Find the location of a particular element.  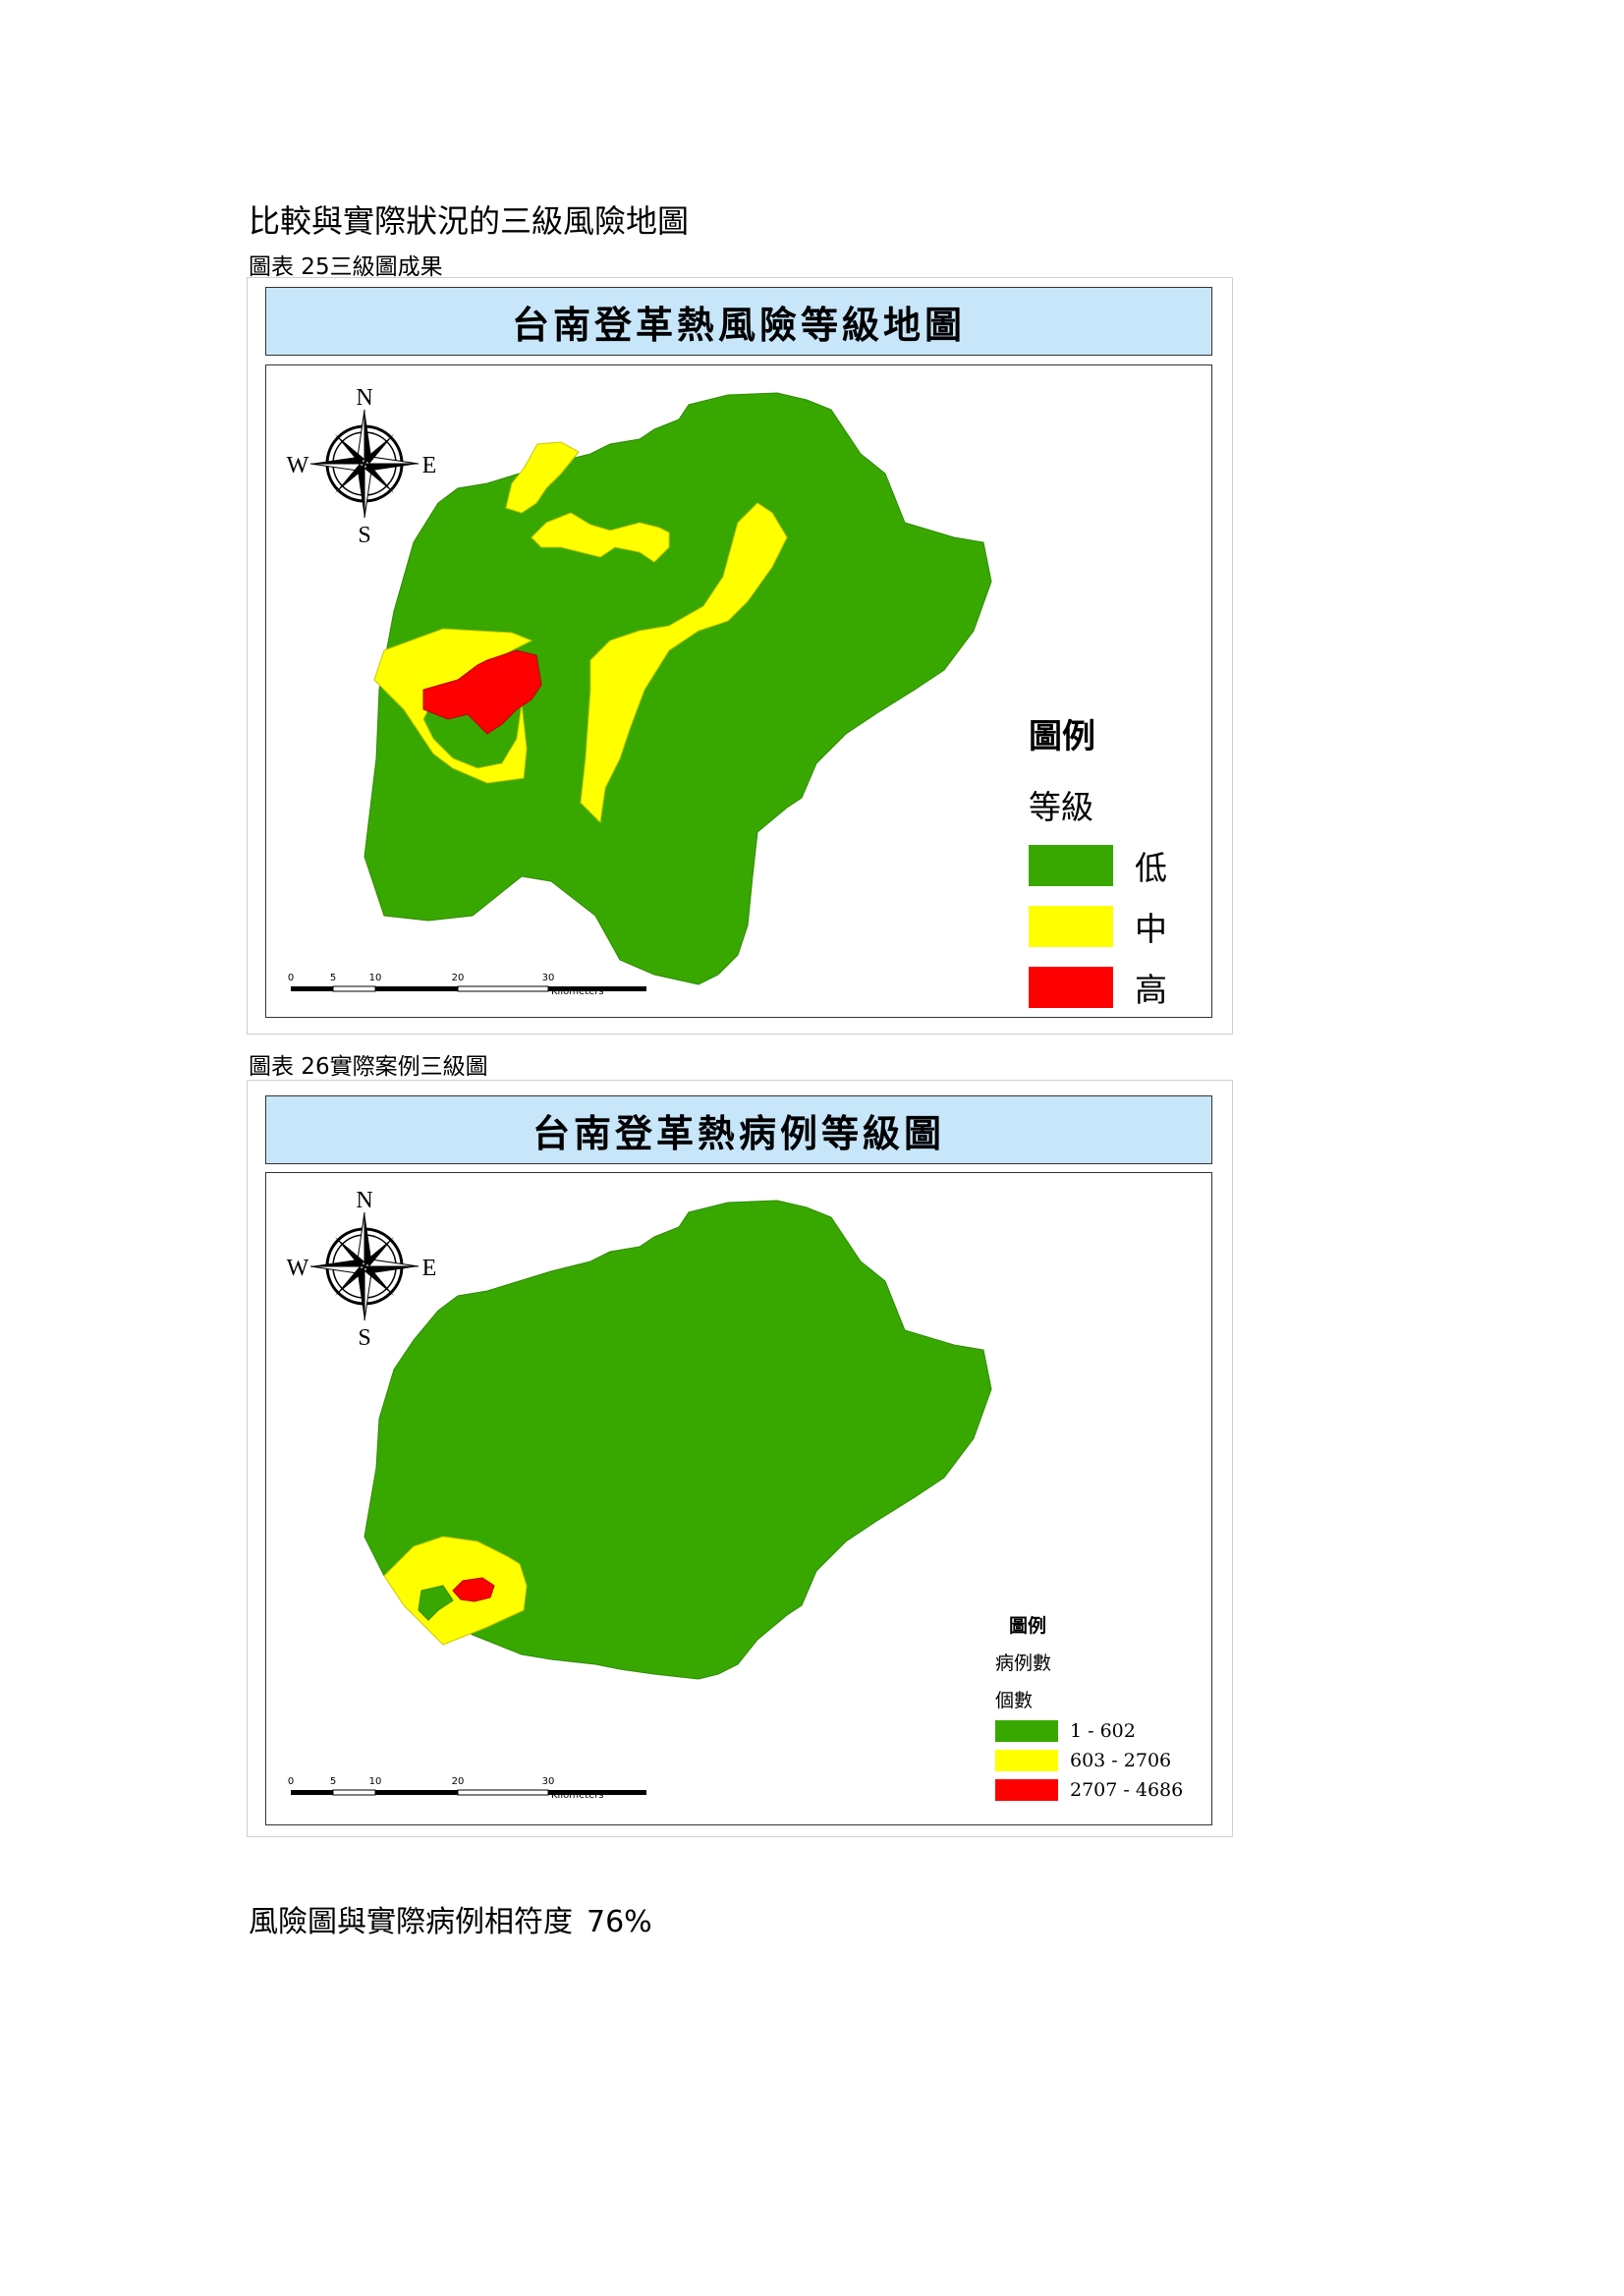

legend-label: 1 - 602 is located at coordinates (1103, 1731).